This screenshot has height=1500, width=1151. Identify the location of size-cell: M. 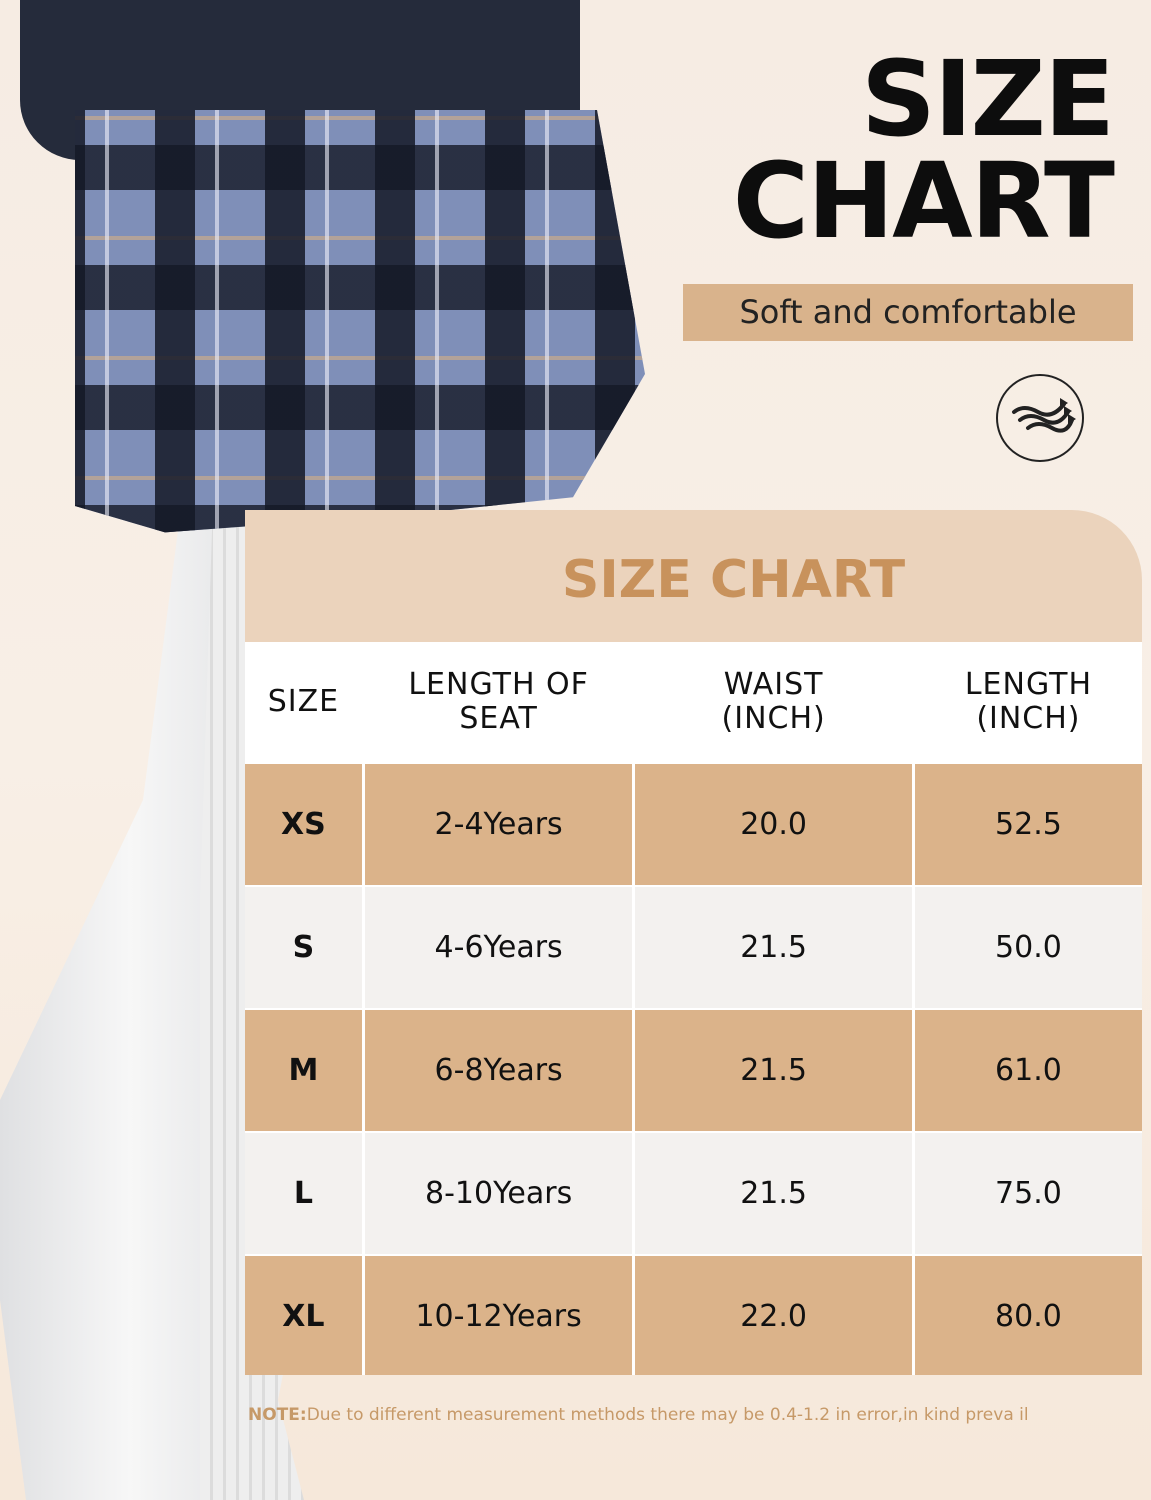
(305, 1070).